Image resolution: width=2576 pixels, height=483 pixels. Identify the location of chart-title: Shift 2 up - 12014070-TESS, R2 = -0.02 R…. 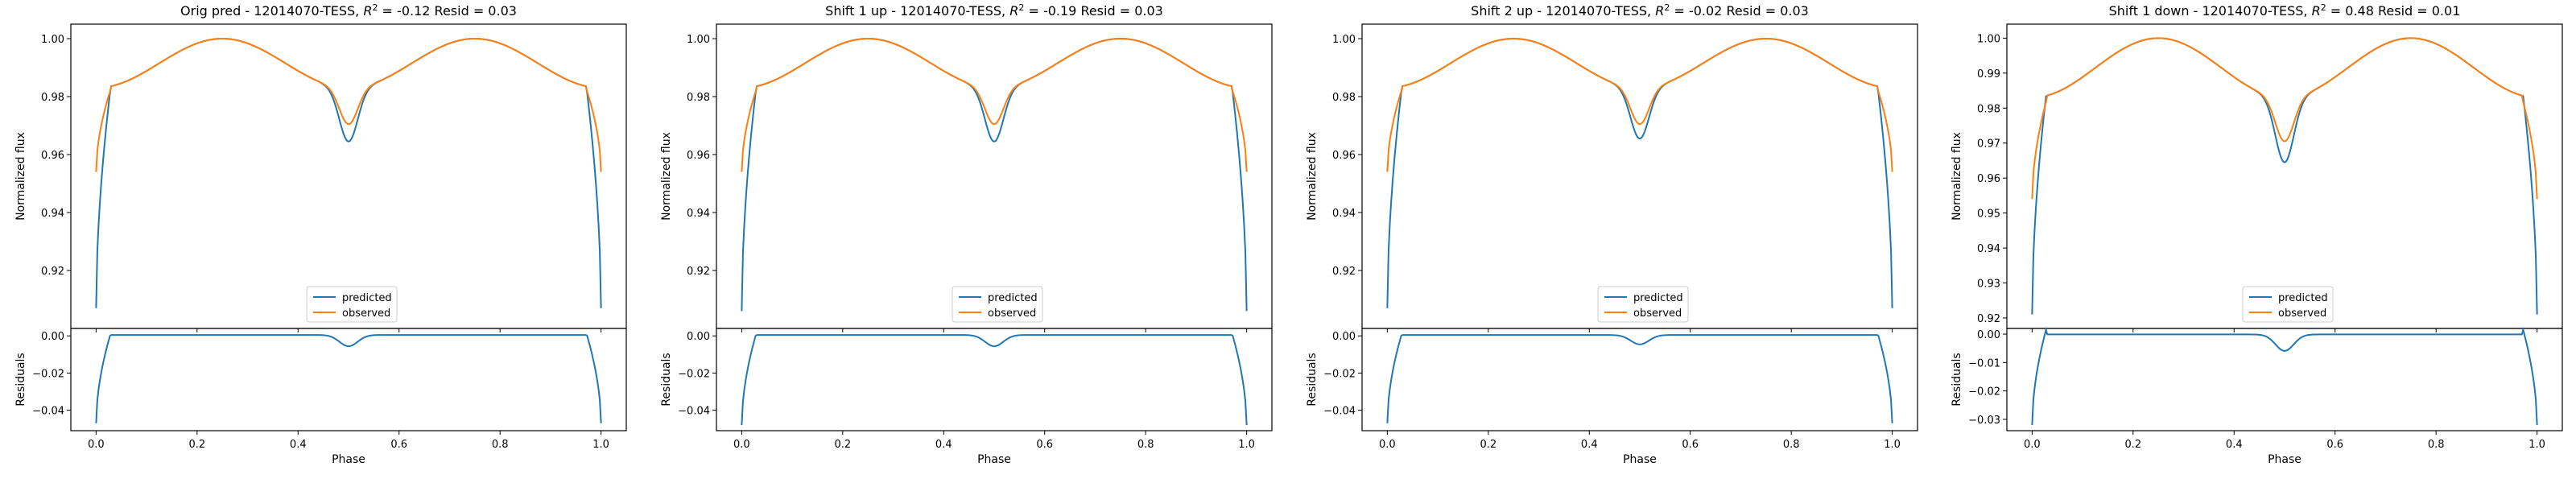
(1640, 10).